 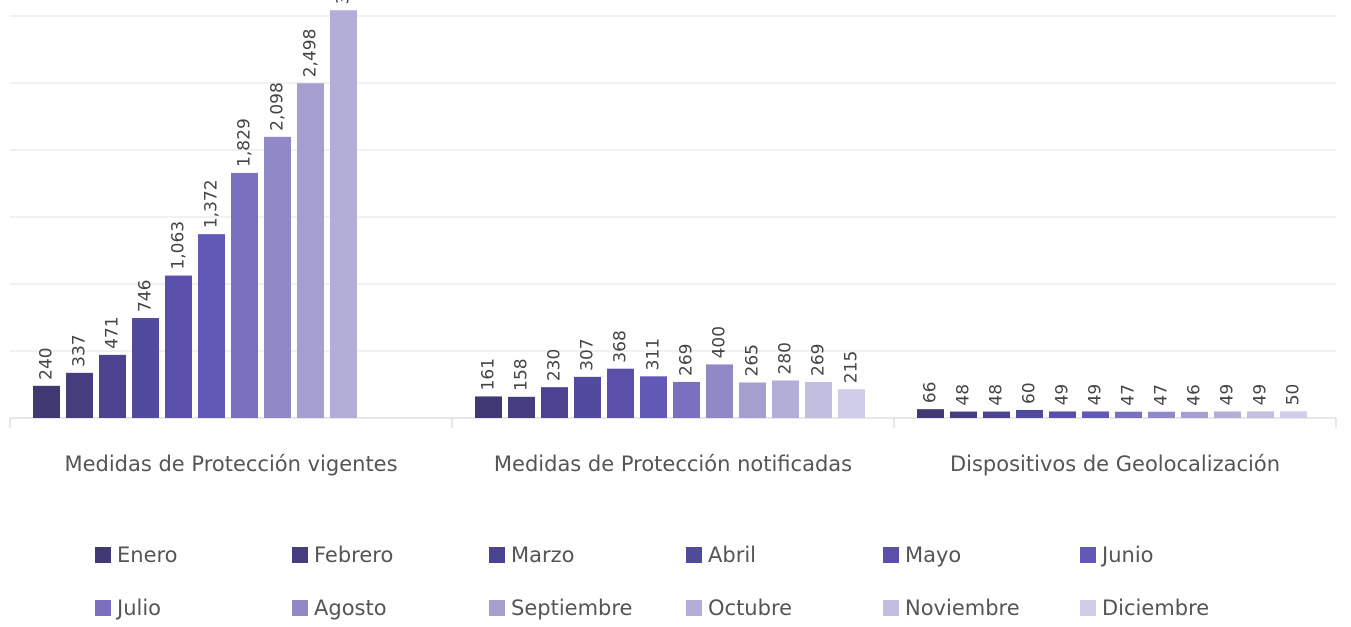 I want to click on legend-item: Diciembre, so click(x=1144, y=608).